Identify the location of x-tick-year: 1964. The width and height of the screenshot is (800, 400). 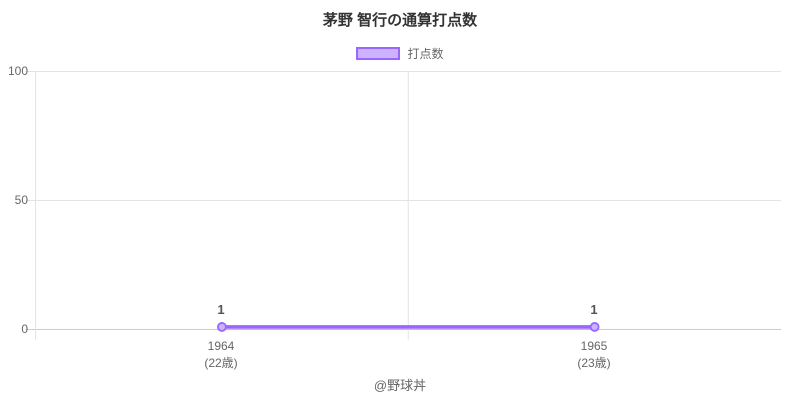
(221, 346).